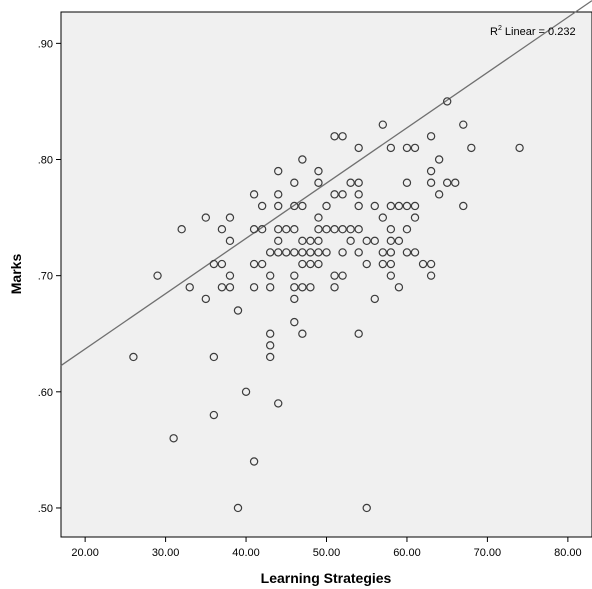 The height and width of the screenshot is (589, 592). I want to click on x-tick-label: 50.00, so click(327, 553).